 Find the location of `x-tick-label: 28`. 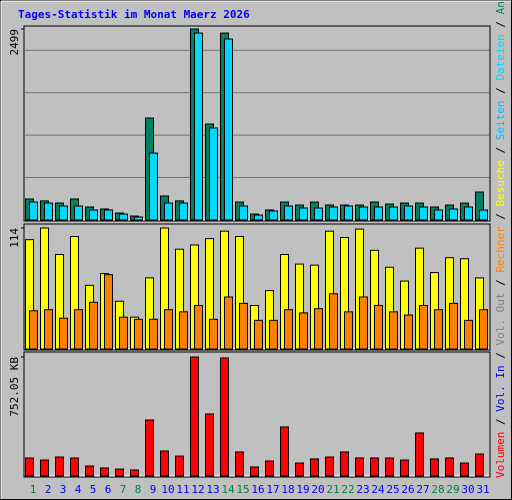

x-tick-label: 28 is located at coordinates (437, 489).